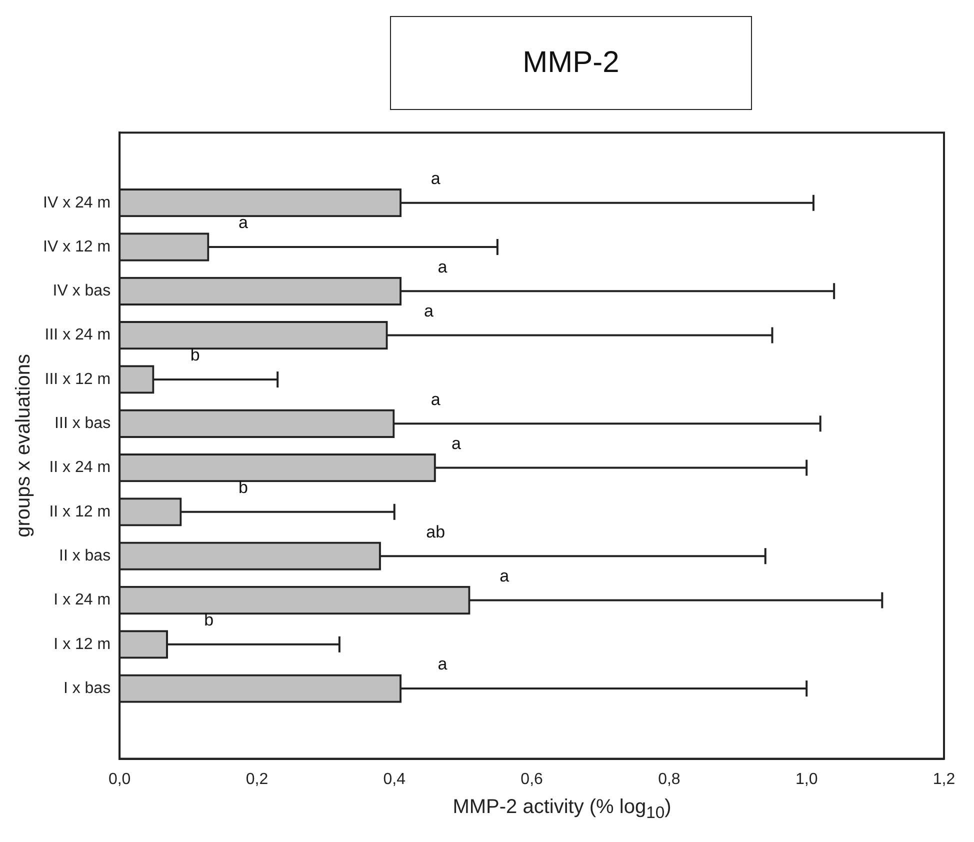 The height and width of the screenshot is (842, 974). What do you see at coordinates (77, 335) in the screenshot?
I see `y-tick-label: III x 24 m` at bounding box center [77, 335].